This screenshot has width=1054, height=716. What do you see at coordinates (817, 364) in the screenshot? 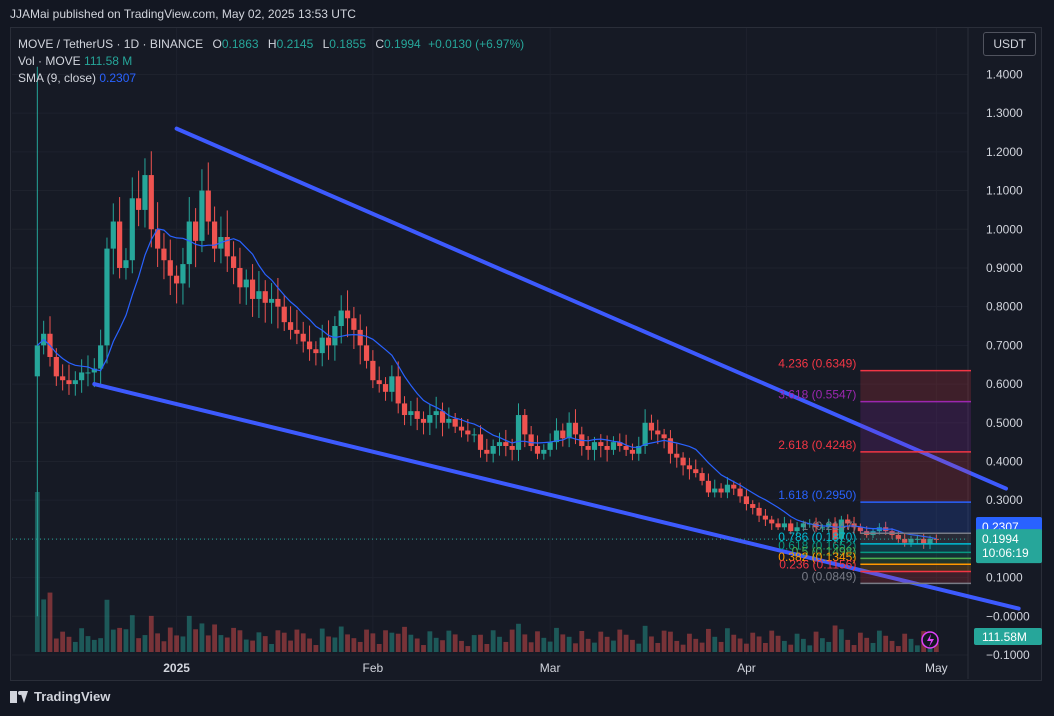
I see `fib-level-label: 4.236 (0.6349)` at bounding box center [817, 364].